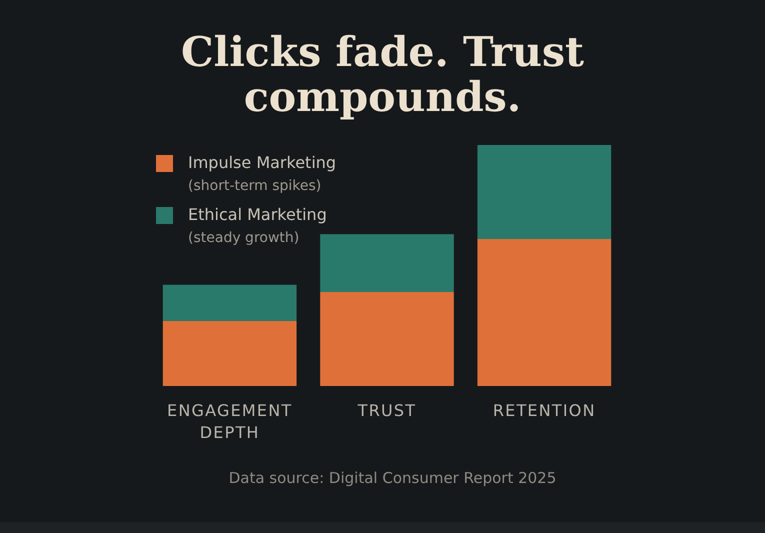  What do you see at coordinates (382, 74) in the screenshot?
I see `chart-title: Clicks fade. Trust compounds.` at bounding box center [382, 74].